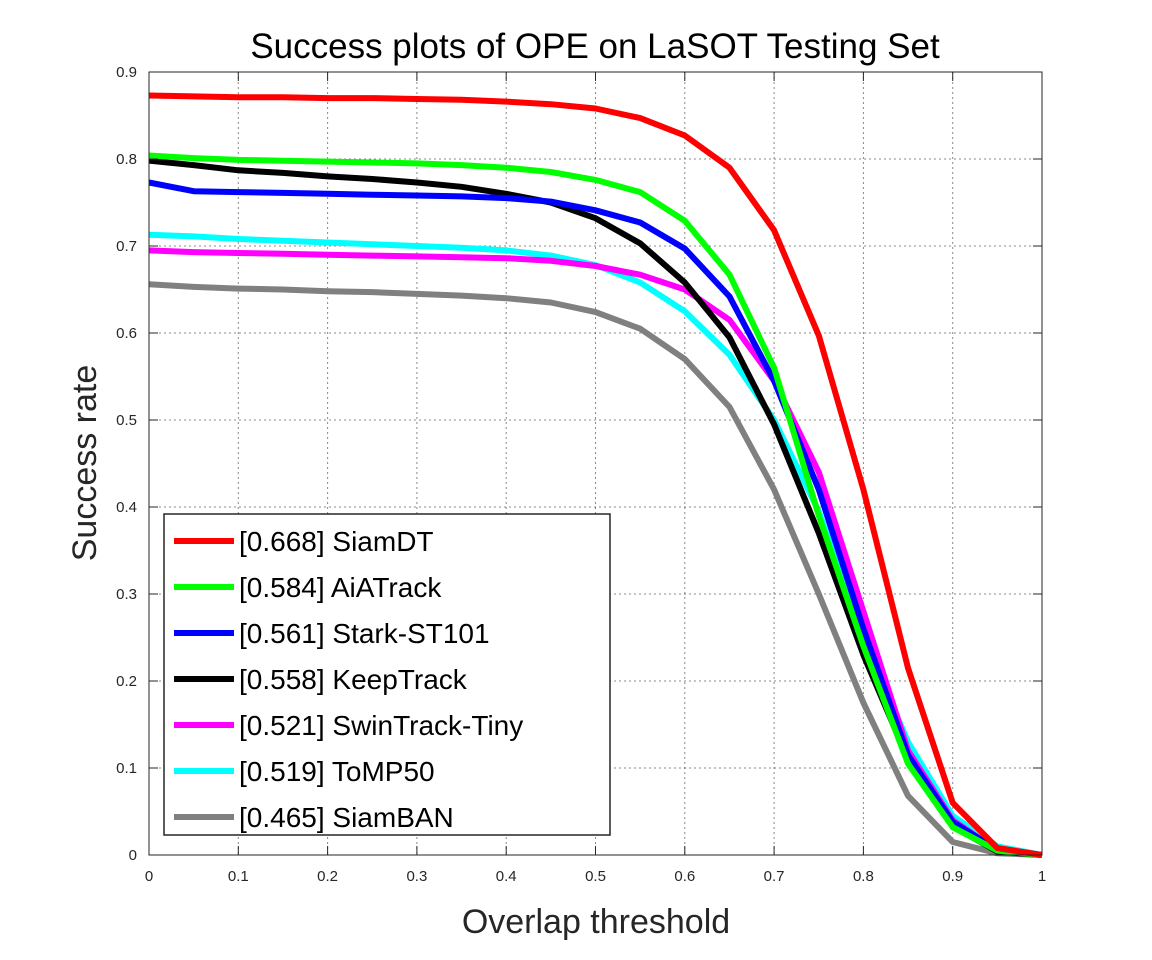  I want to click on x-tick-label: 0.7, so click(774, 876).